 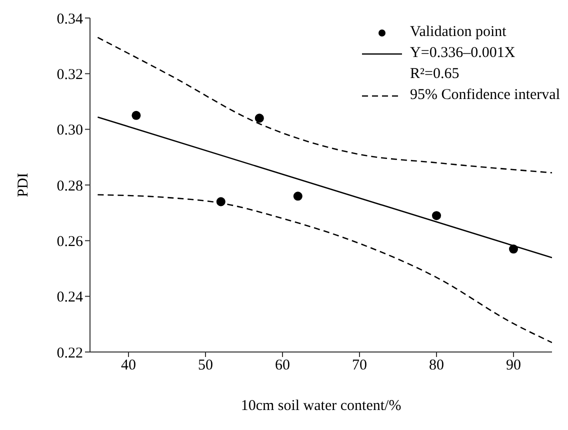 What do you see at coordinates (205, 366) in the screenshot?
I see `x-tick-label: 50` at bounding box center [205, 366].